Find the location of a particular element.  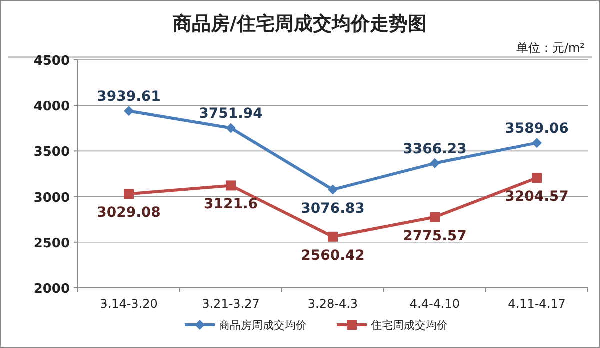

data-label: 3366.23 is located at coordinates (435, 149).